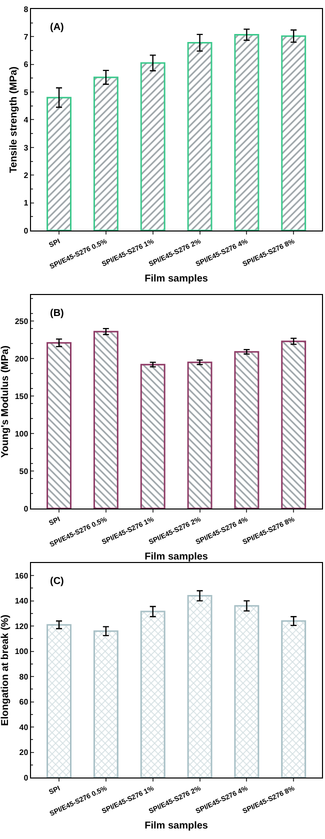 The image size is (325, 839). Describe the element at coordinates (21, 321) in the screenshot. I see `y-tick-label: 250` at that location.